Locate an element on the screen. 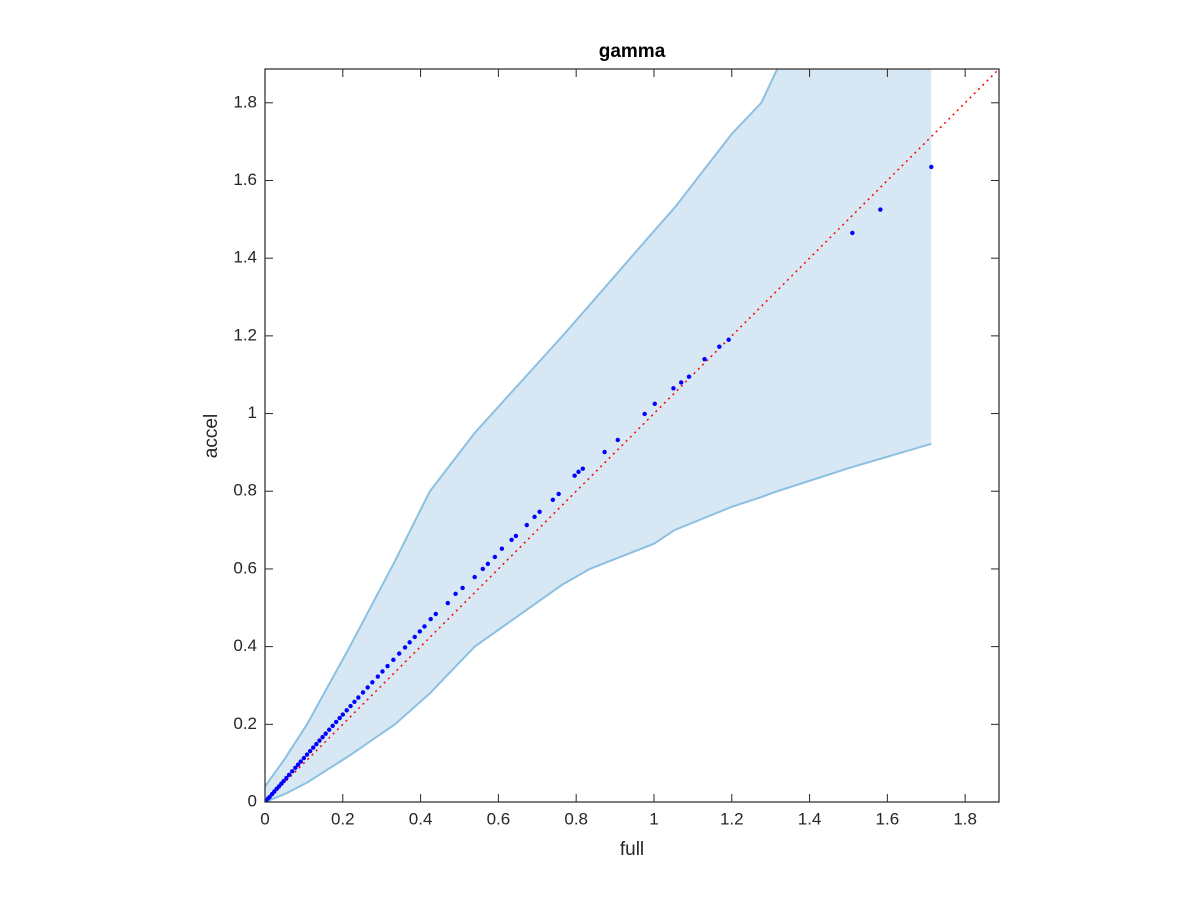 The height and width of the screenshot is (900, 1200). y-tick-label: 0.4 is located at coordinates (245, 645).